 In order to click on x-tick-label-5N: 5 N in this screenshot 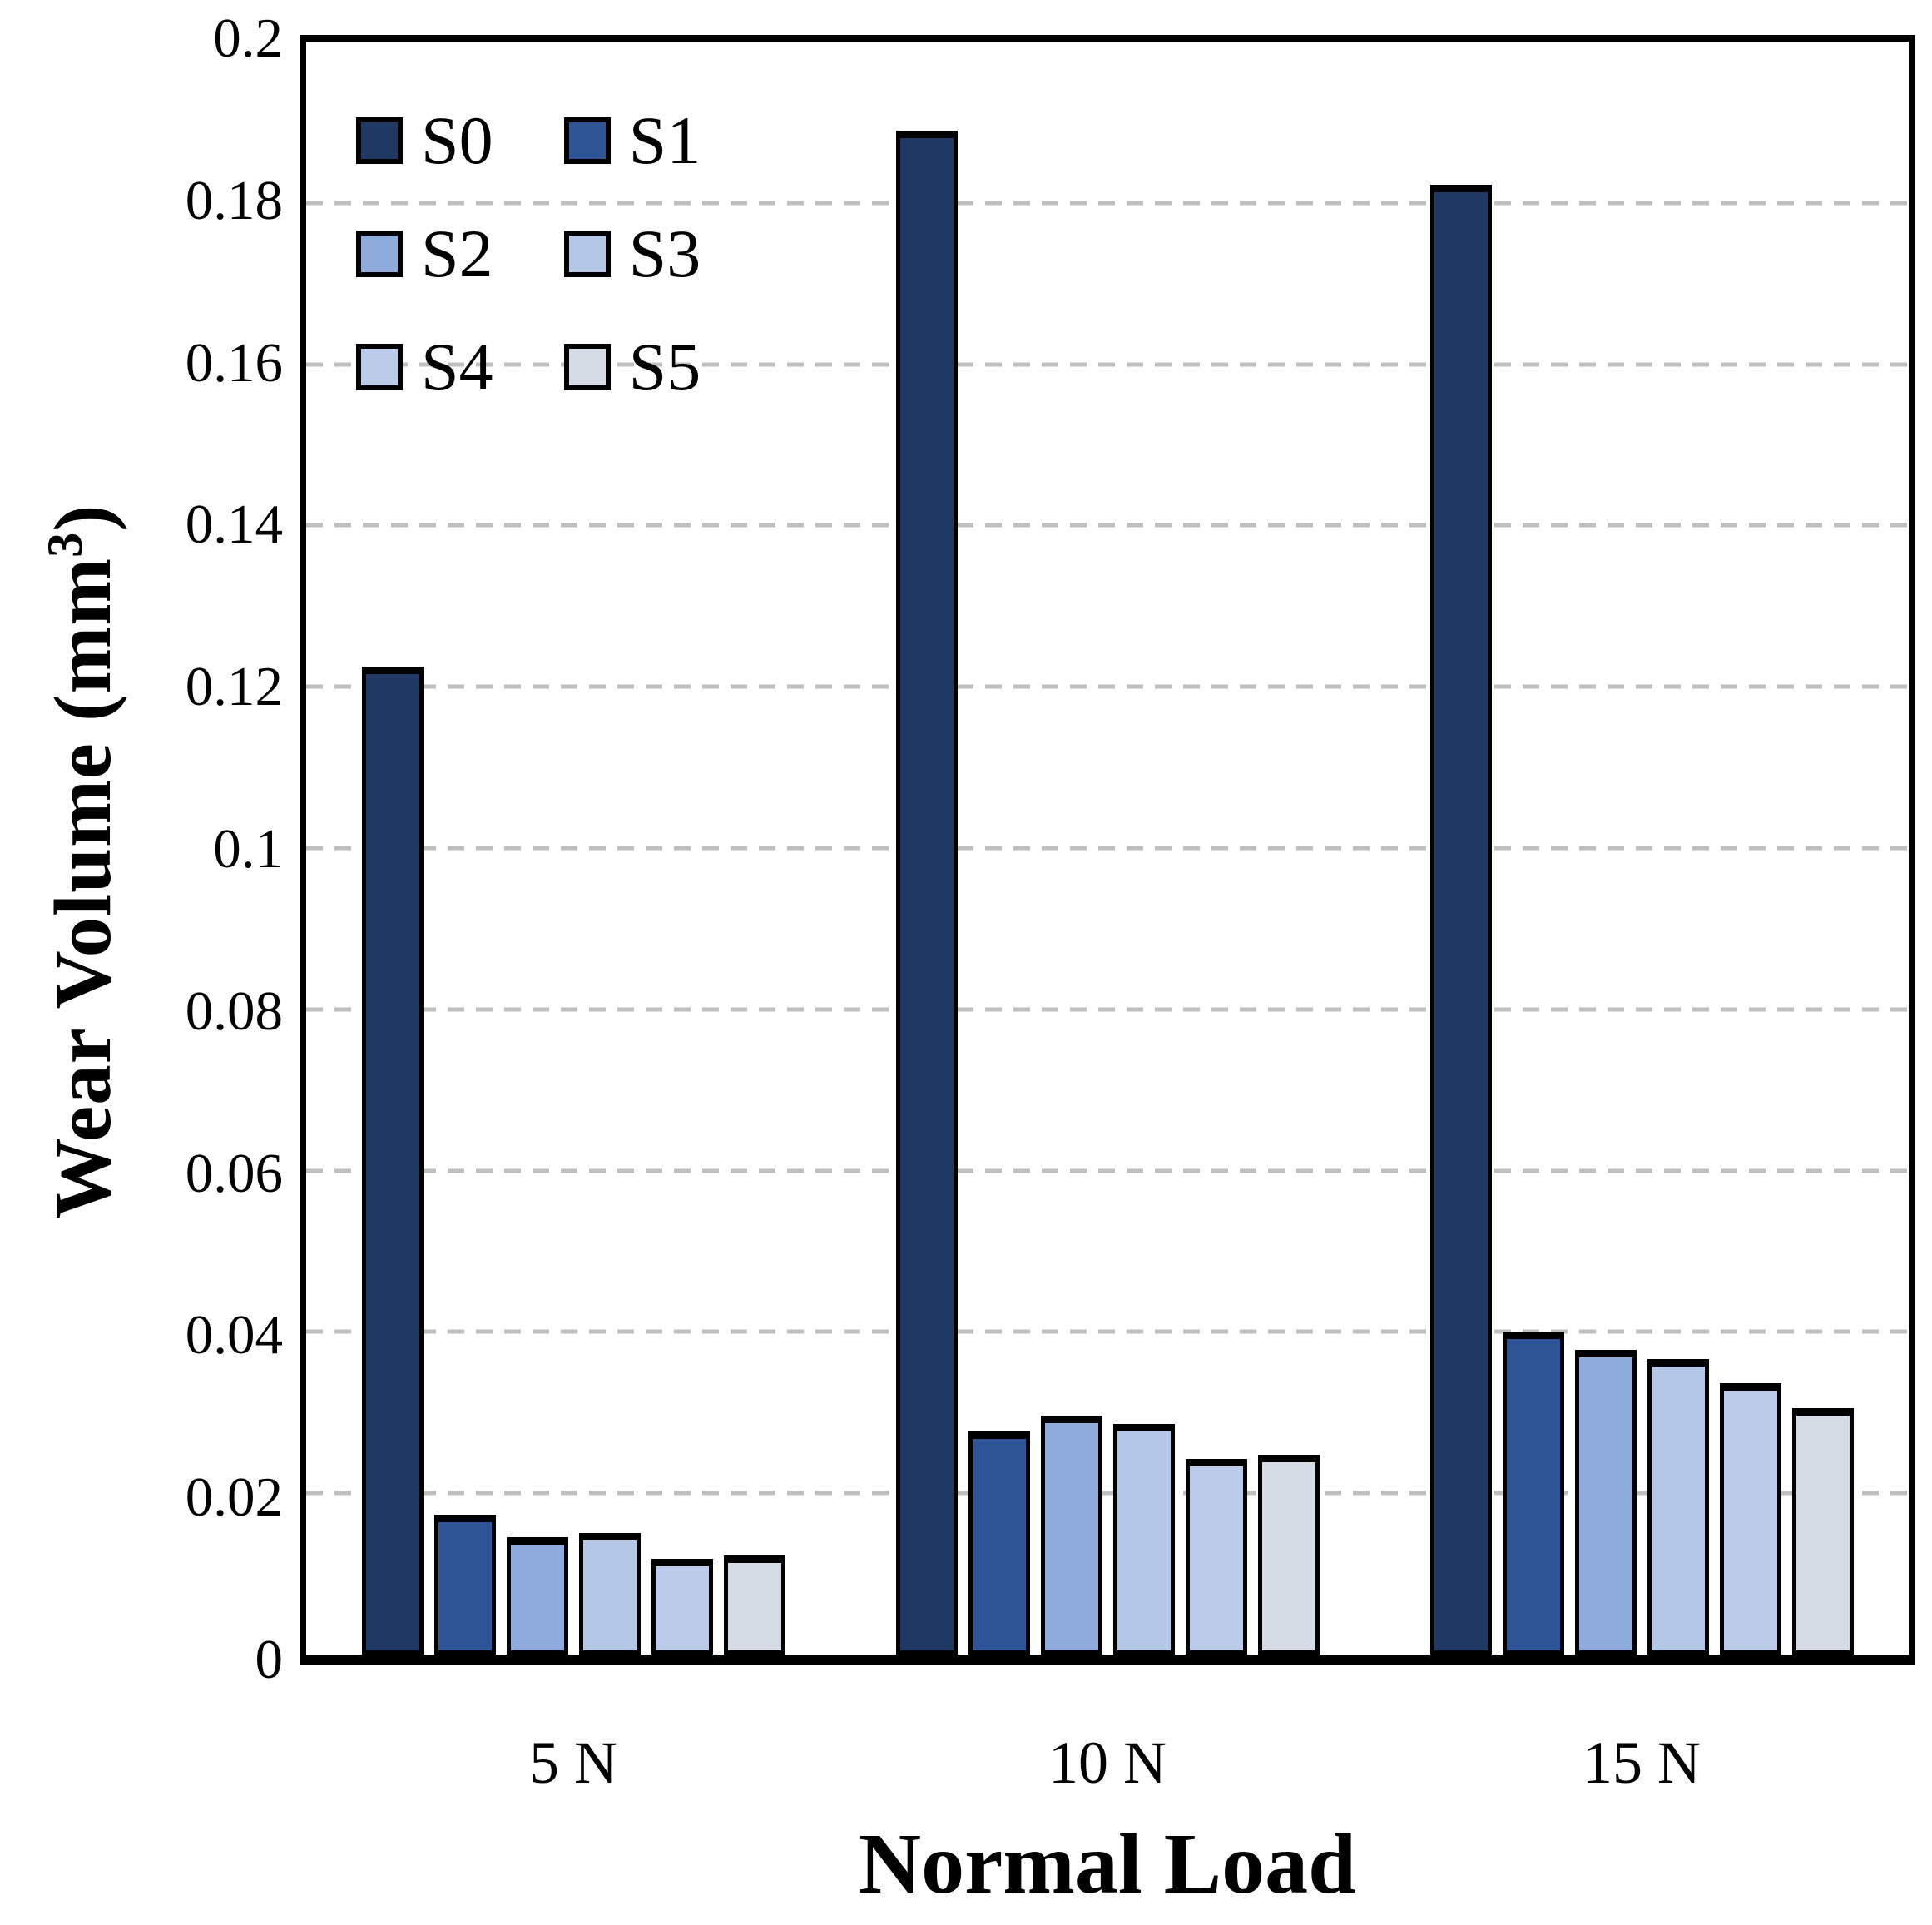, I will do `click(573, 1762)`.